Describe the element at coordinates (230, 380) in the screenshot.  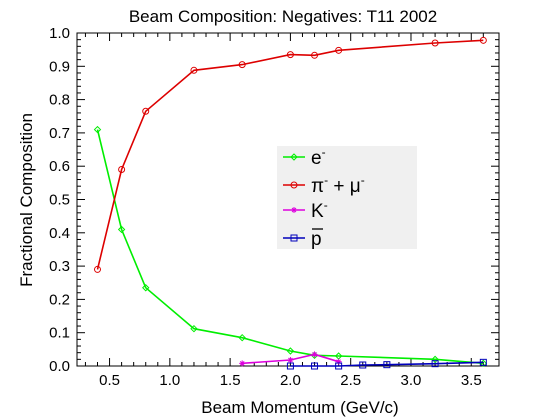
I see `x-tick-label: 1.5` at that location.